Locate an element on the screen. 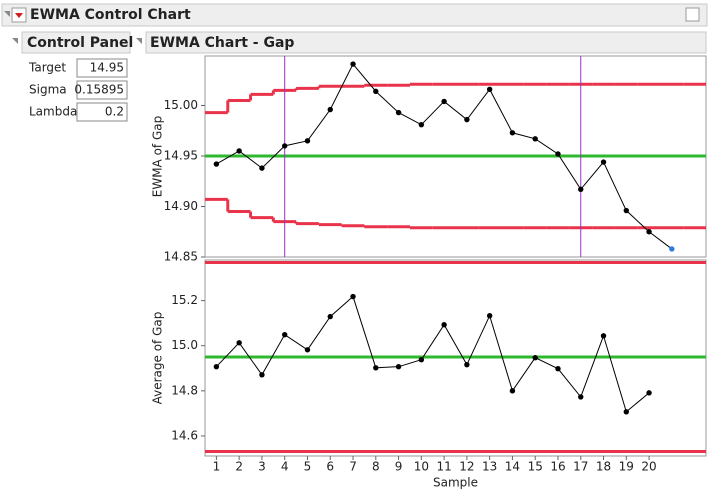  report-header is located at coordinates (426, 42).